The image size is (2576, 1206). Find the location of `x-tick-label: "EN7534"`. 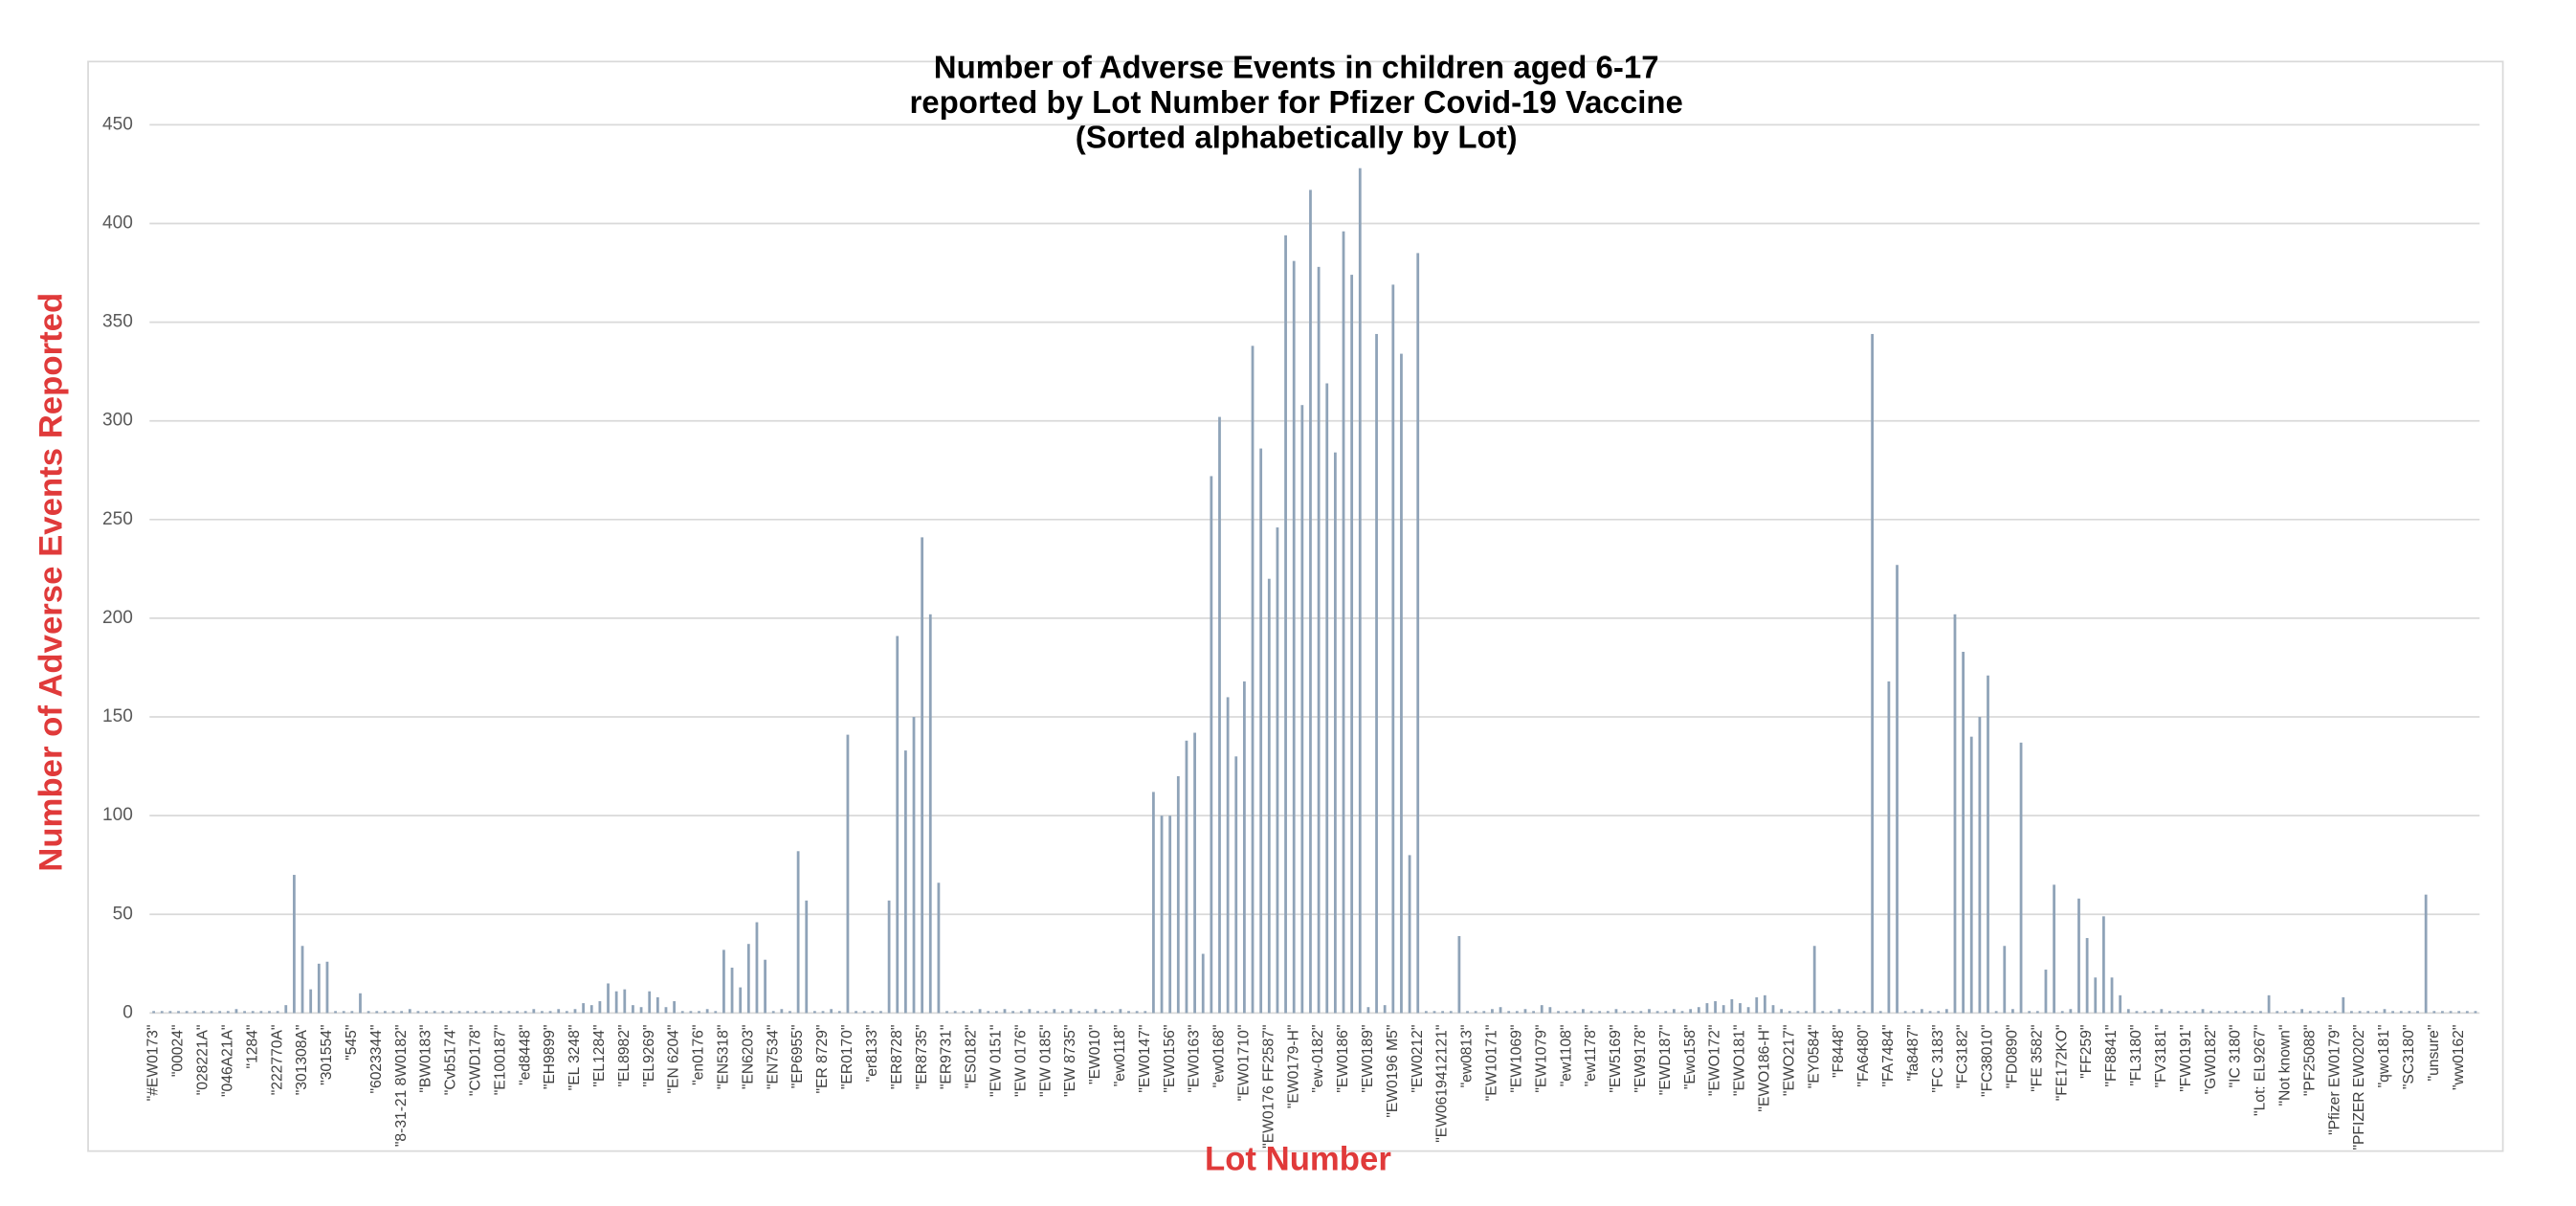

x-tick-label: "EN7534" is located at coordinates (773, 1057).